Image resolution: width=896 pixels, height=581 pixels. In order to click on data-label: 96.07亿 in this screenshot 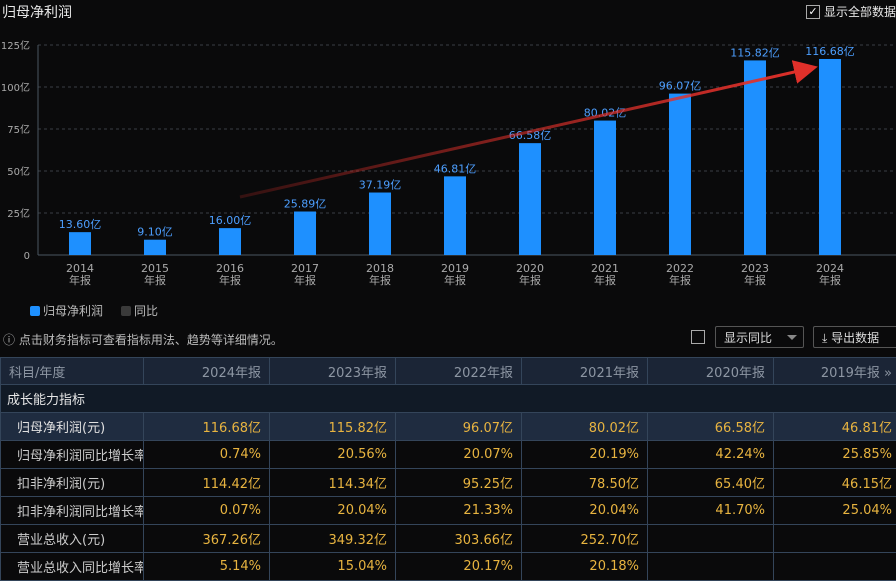, I will do `click(680, 86)`.